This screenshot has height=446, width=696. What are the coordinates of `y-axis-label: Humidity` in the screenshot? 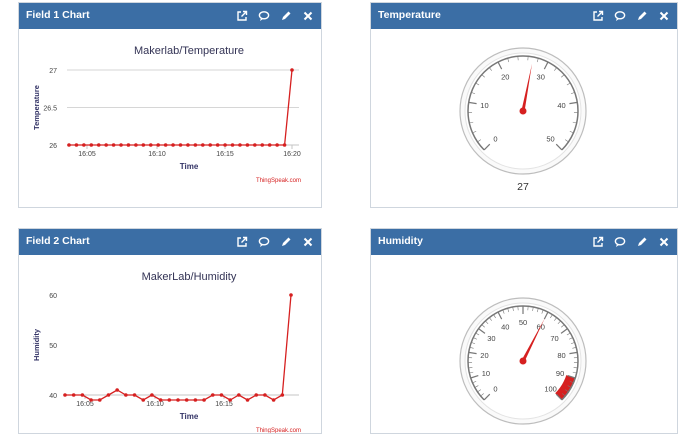 It's located at (36, 344).